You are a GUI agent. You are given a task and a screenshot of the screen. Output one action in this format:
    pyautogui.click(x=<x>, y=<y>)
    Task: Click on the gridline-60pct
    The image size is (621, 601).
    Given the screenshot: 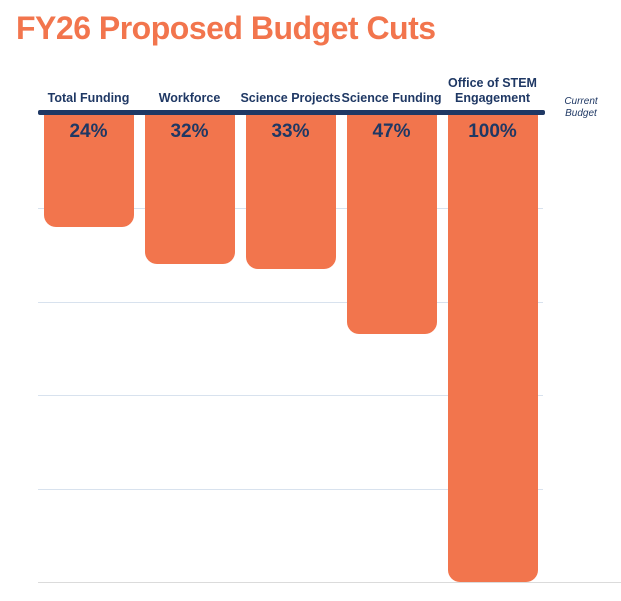 What is the action you would take?
    pyautogui.click(x=290, y=396)
    